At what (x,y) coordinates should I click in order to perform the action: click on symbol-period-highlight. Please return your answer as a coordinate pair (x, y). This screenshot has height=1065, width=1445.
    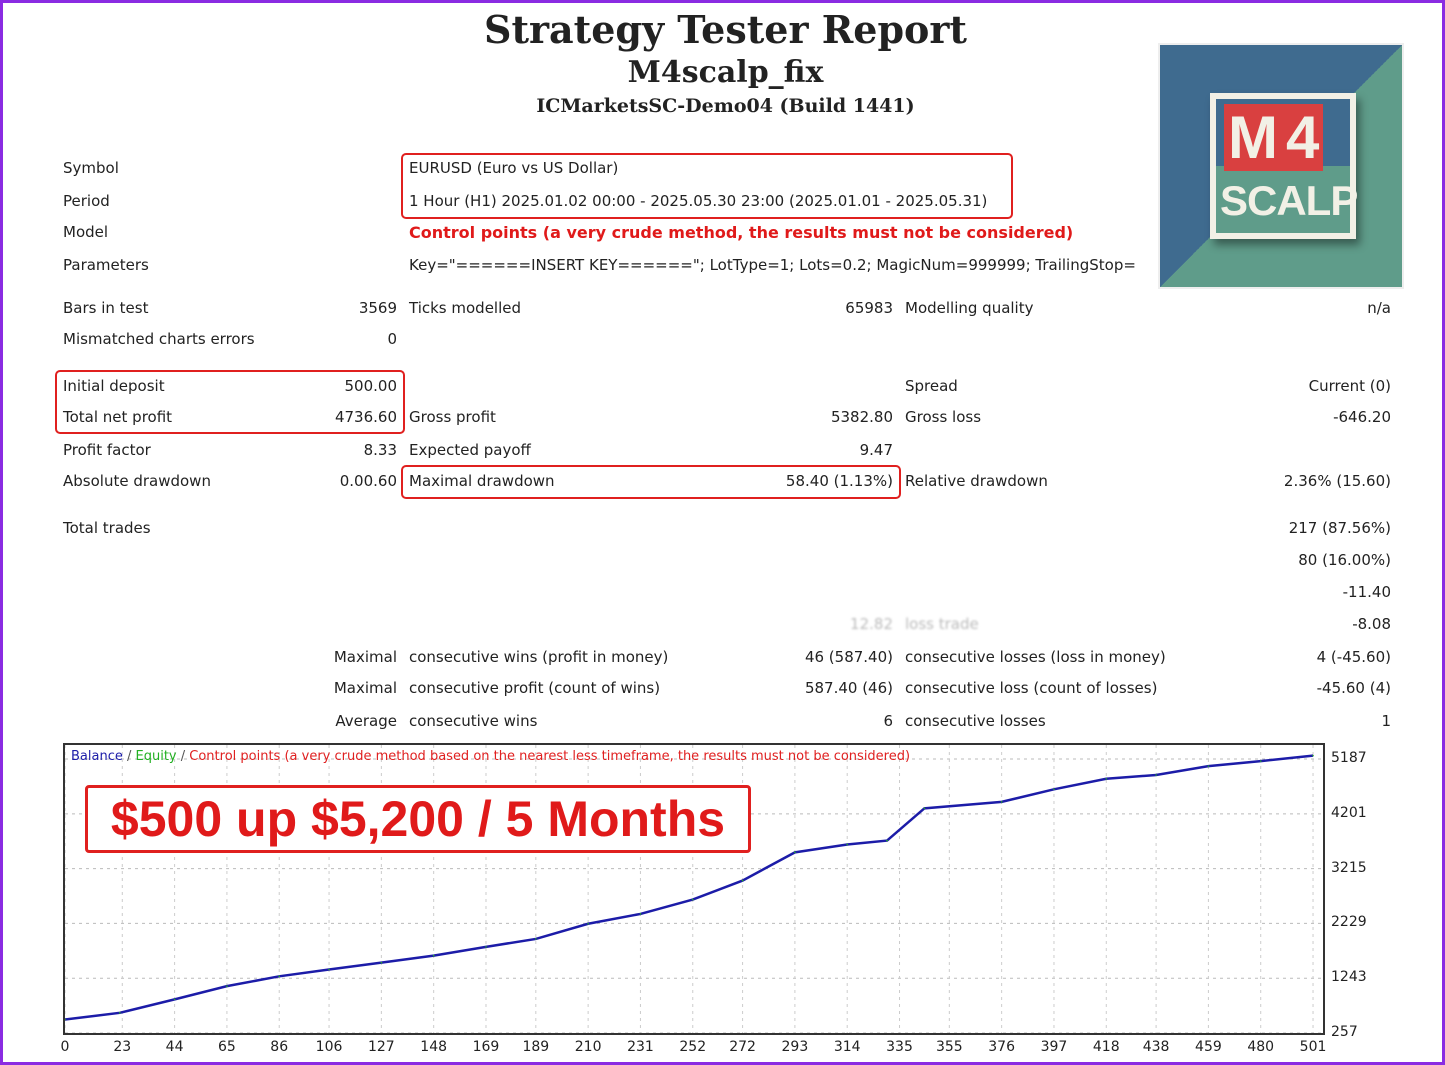
    Looking at the image, I should click on (707, 186).